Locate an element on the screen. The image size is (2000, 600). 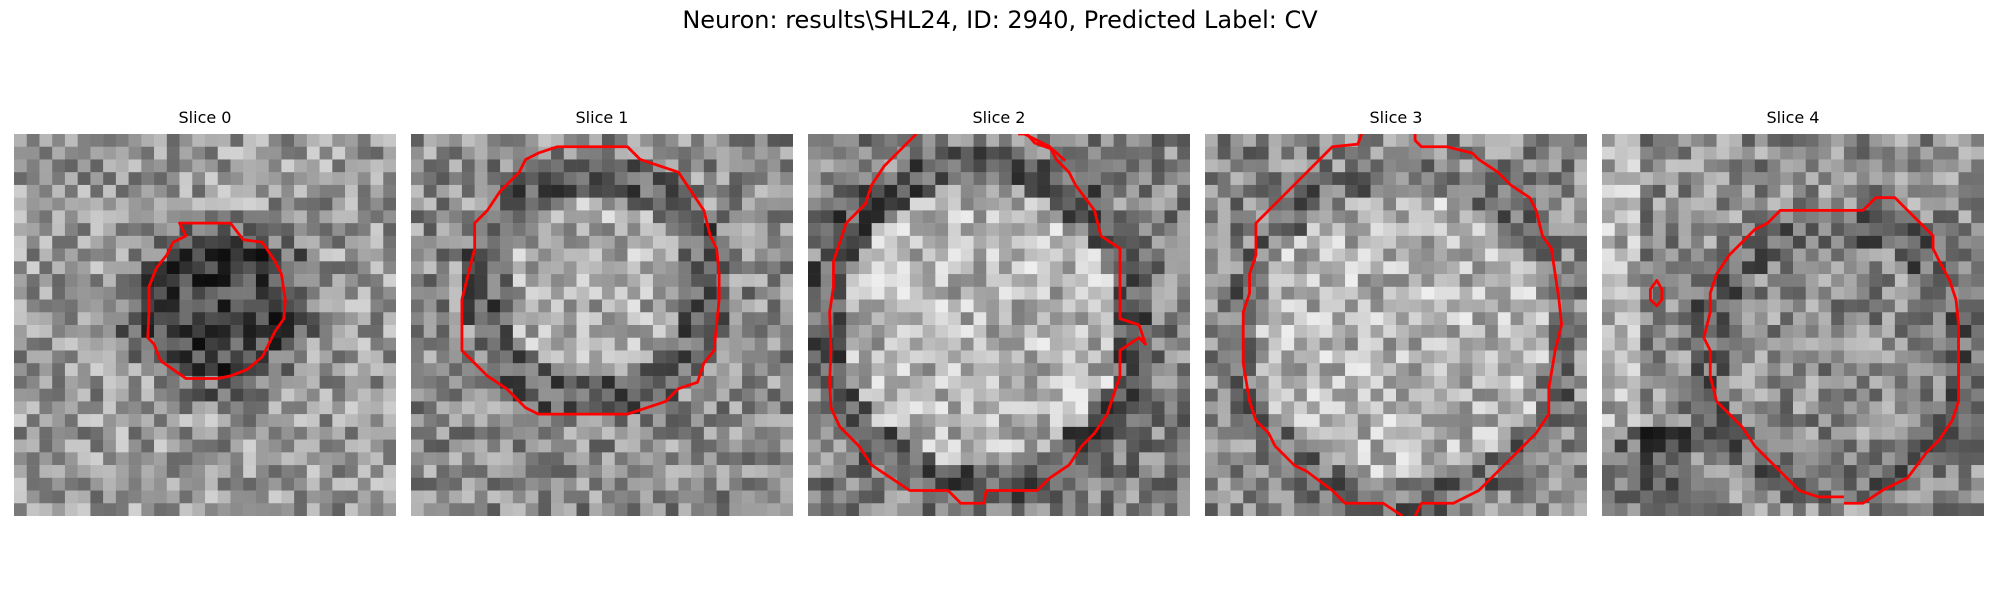
slice-panel-2: Slice 2 is located at coordinates (999, 312).